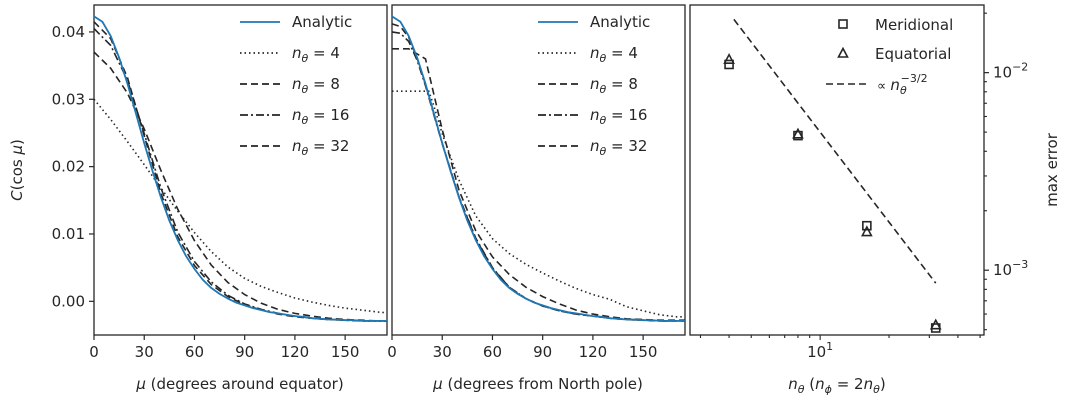 The width and height of the screenshot is (1067, 401). I want to click on left-y-axis-label: C(cos μ), so click(17, 170).